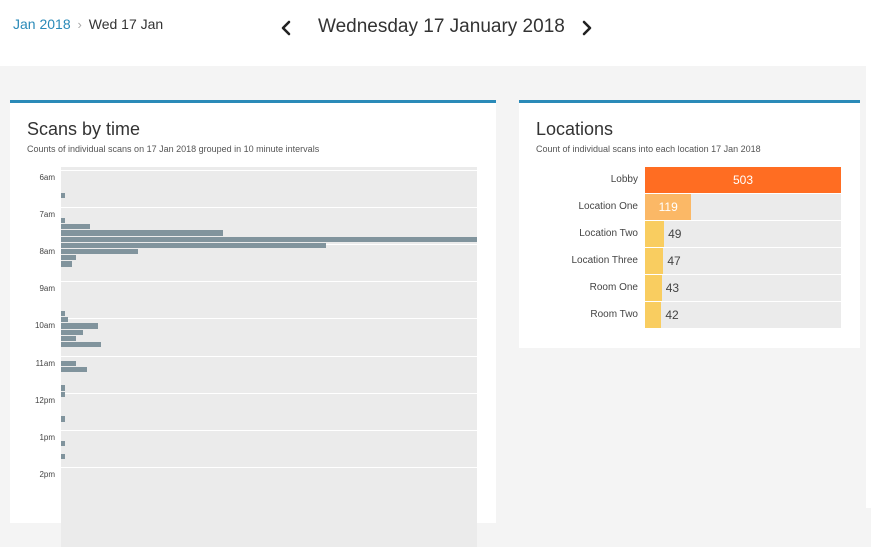  I want to click on location-value: 119, so click(668, 207).